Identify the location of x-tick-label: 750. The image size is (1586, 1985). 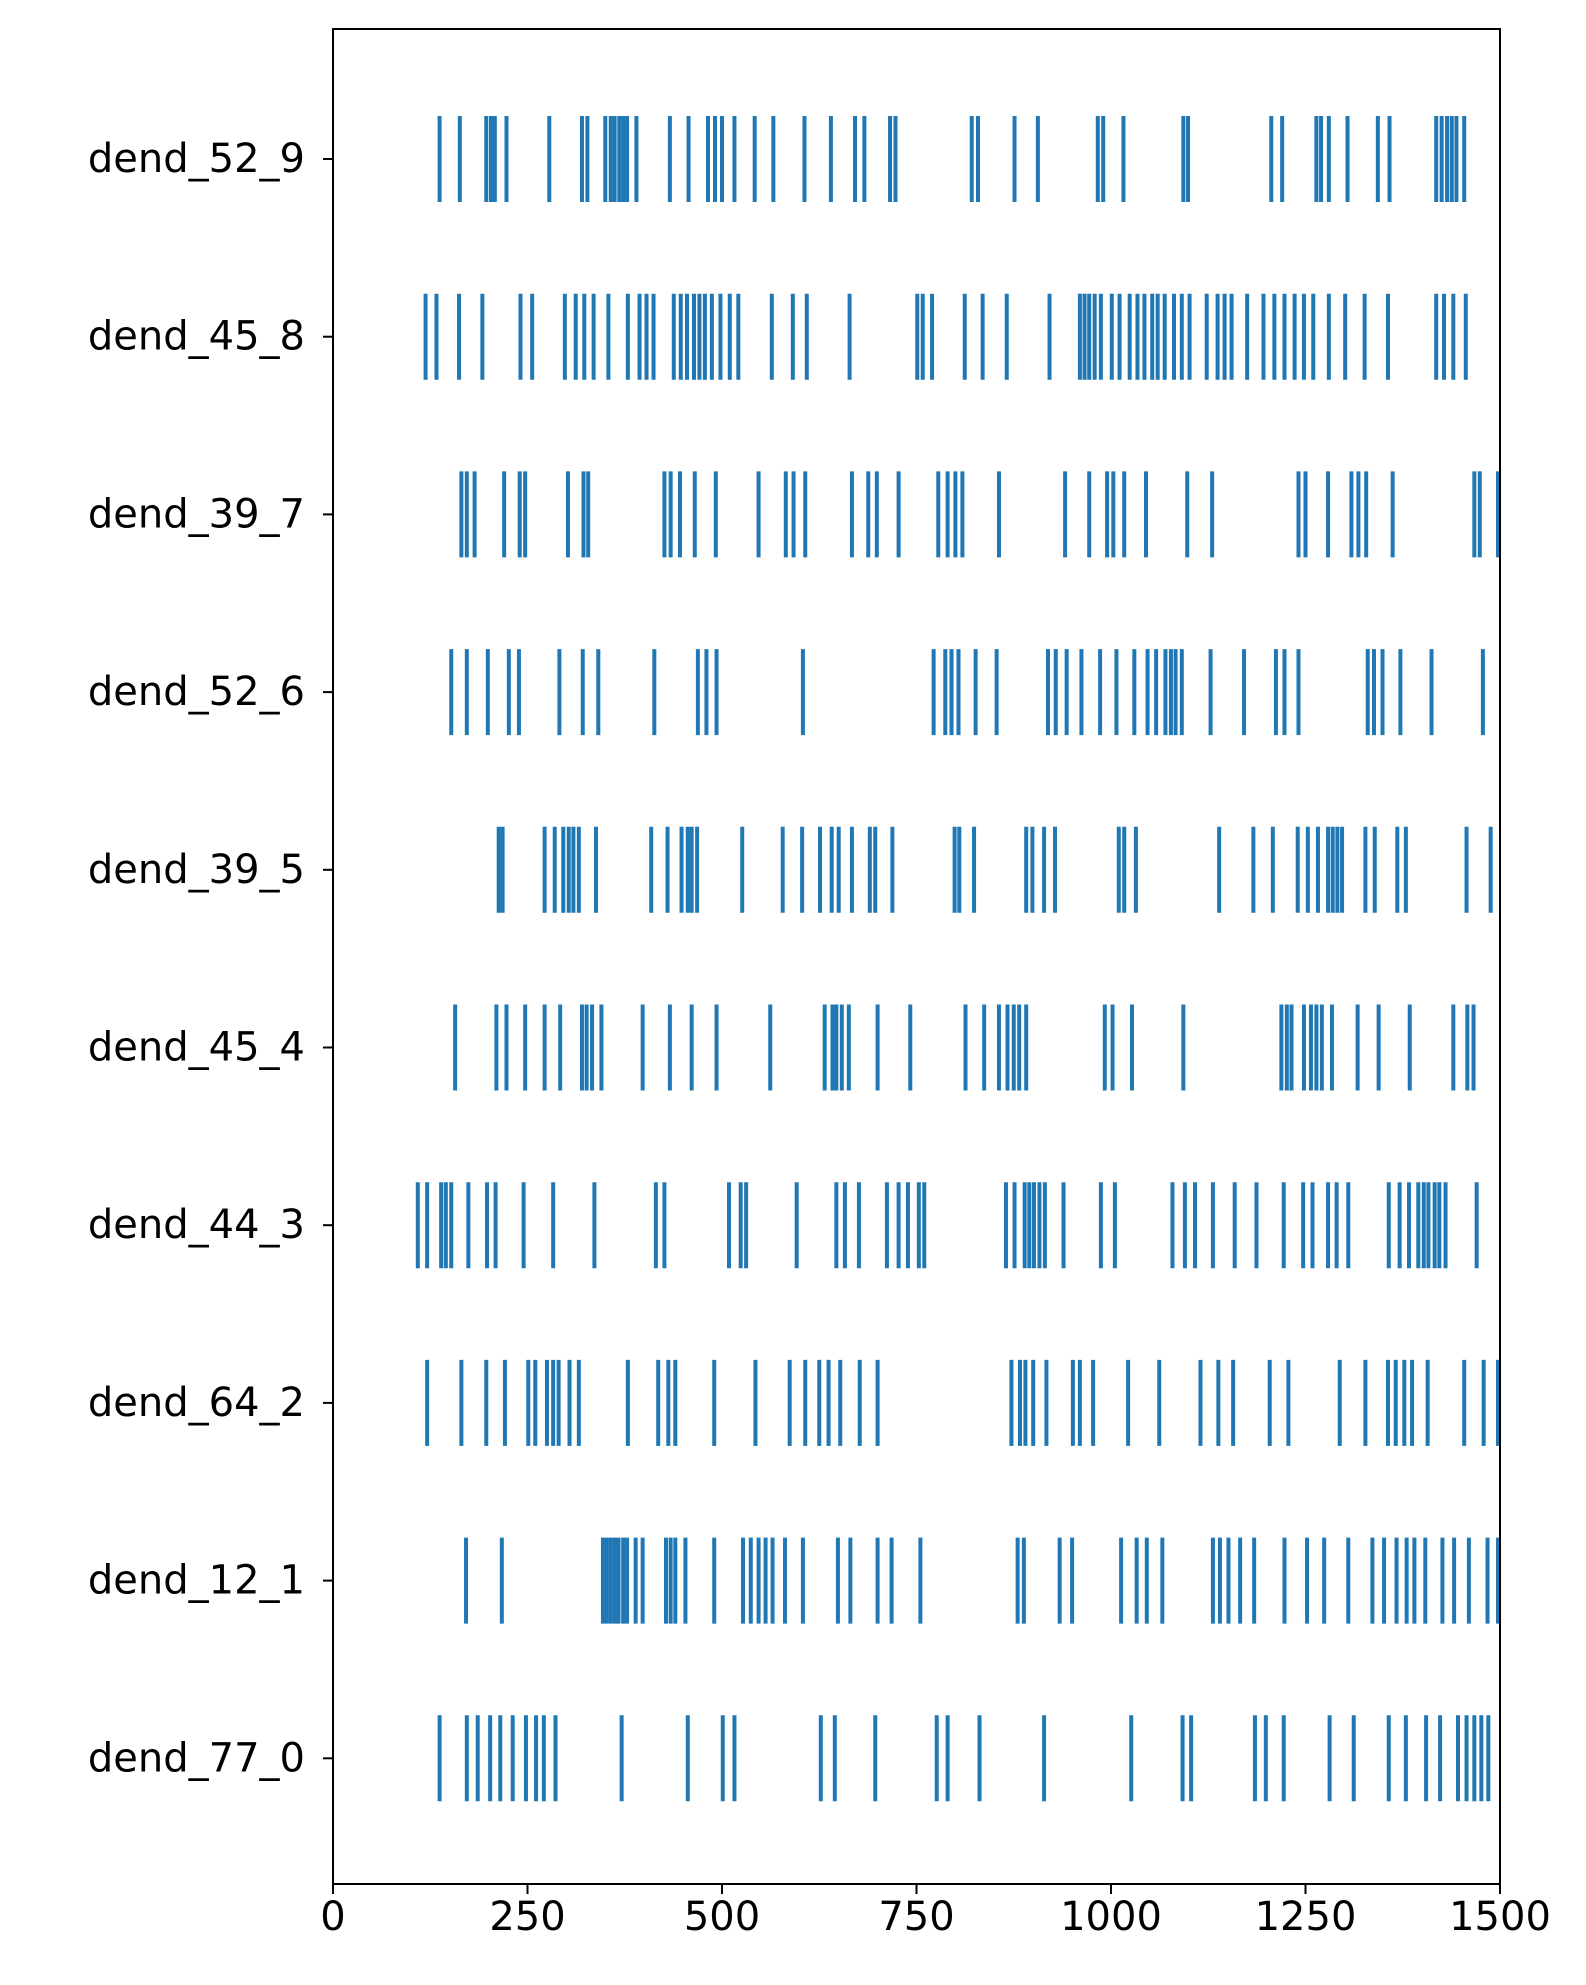
(916, 1917).